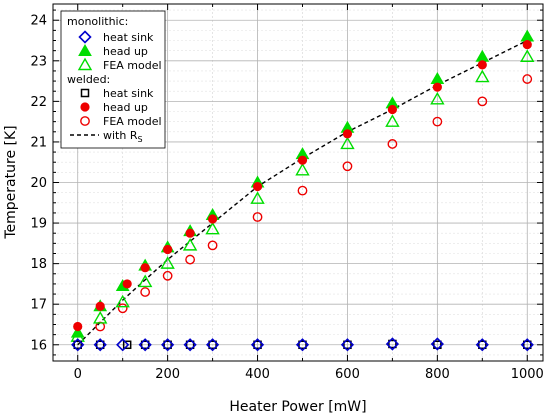 This screenshot has height=417, width=545. Describe the element at coordinates (38, 224) in the screenshot. I see `y-tick-label: 19` at that location.